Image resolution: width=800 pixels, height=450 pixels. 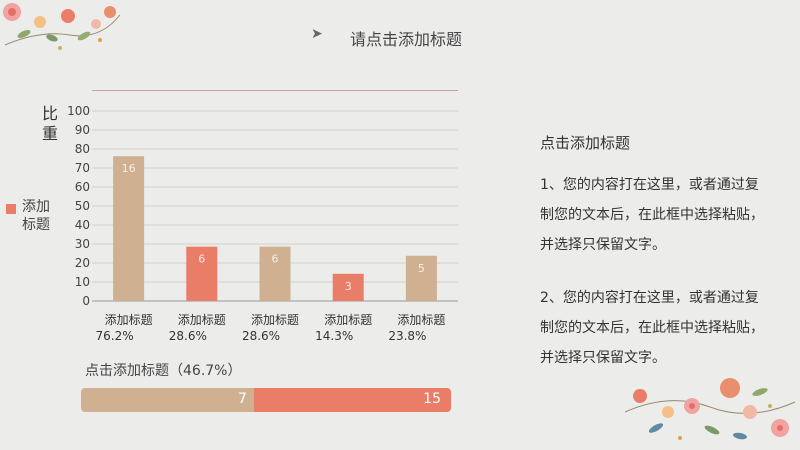 What do you see at coordinates (82, 206) in the screenshot?
I see `y-tick-label: 50` at bounding box center [82, 206].